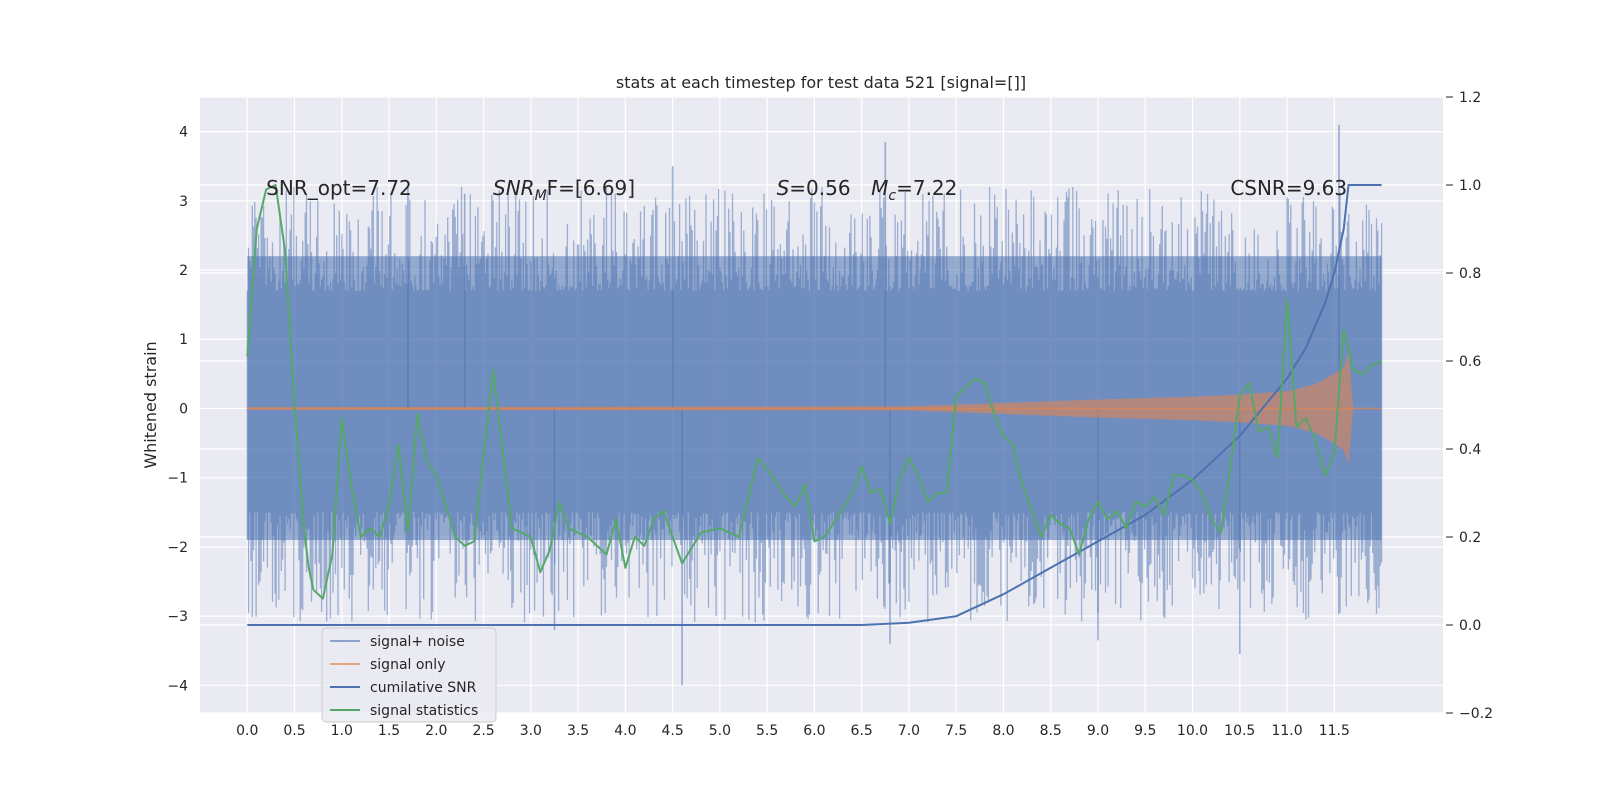 Image resolution: width=1600 pixels, height=800 pixels. I want to click on x-tick-label: 9.5, so click(1145, 731).